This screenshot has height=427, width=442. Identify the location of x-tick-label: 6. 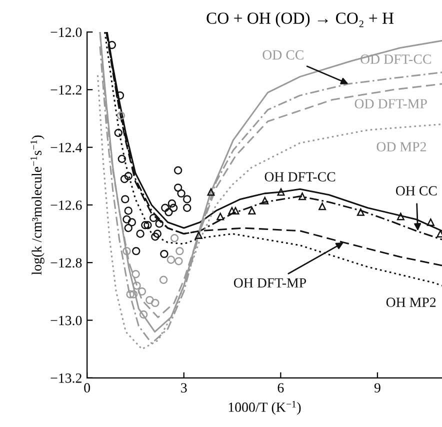
(281, 388).